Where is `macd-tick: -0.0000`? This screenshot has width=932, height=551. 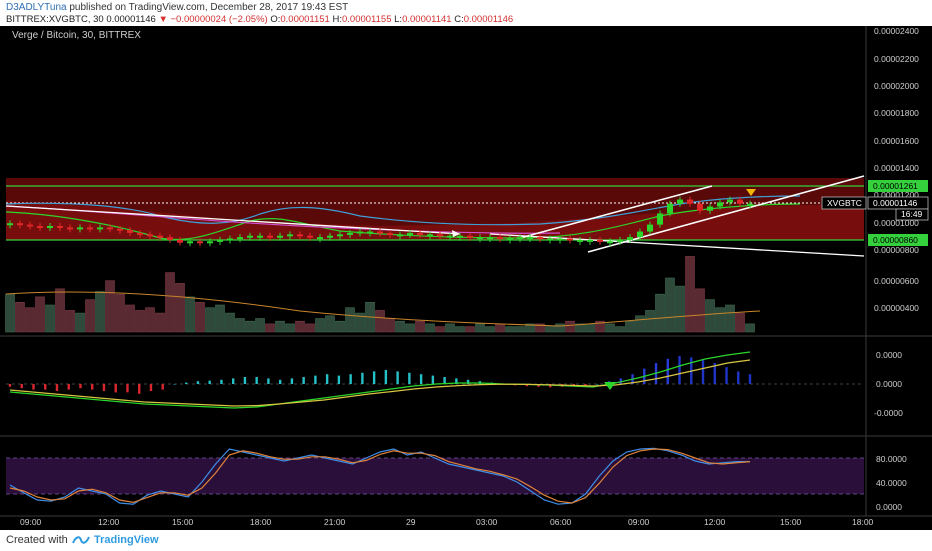
macd-tick: -0.0000 is located at coordinates (888, 413).